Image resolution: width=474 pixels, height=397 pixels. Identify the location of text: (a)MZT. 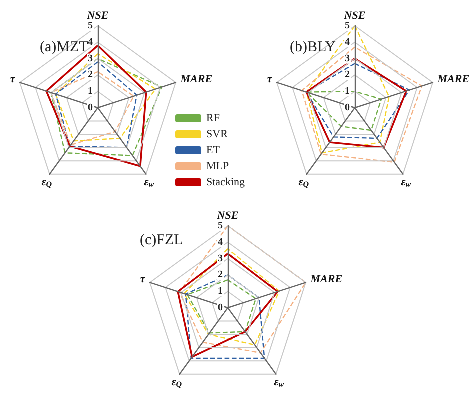
(64, 48).